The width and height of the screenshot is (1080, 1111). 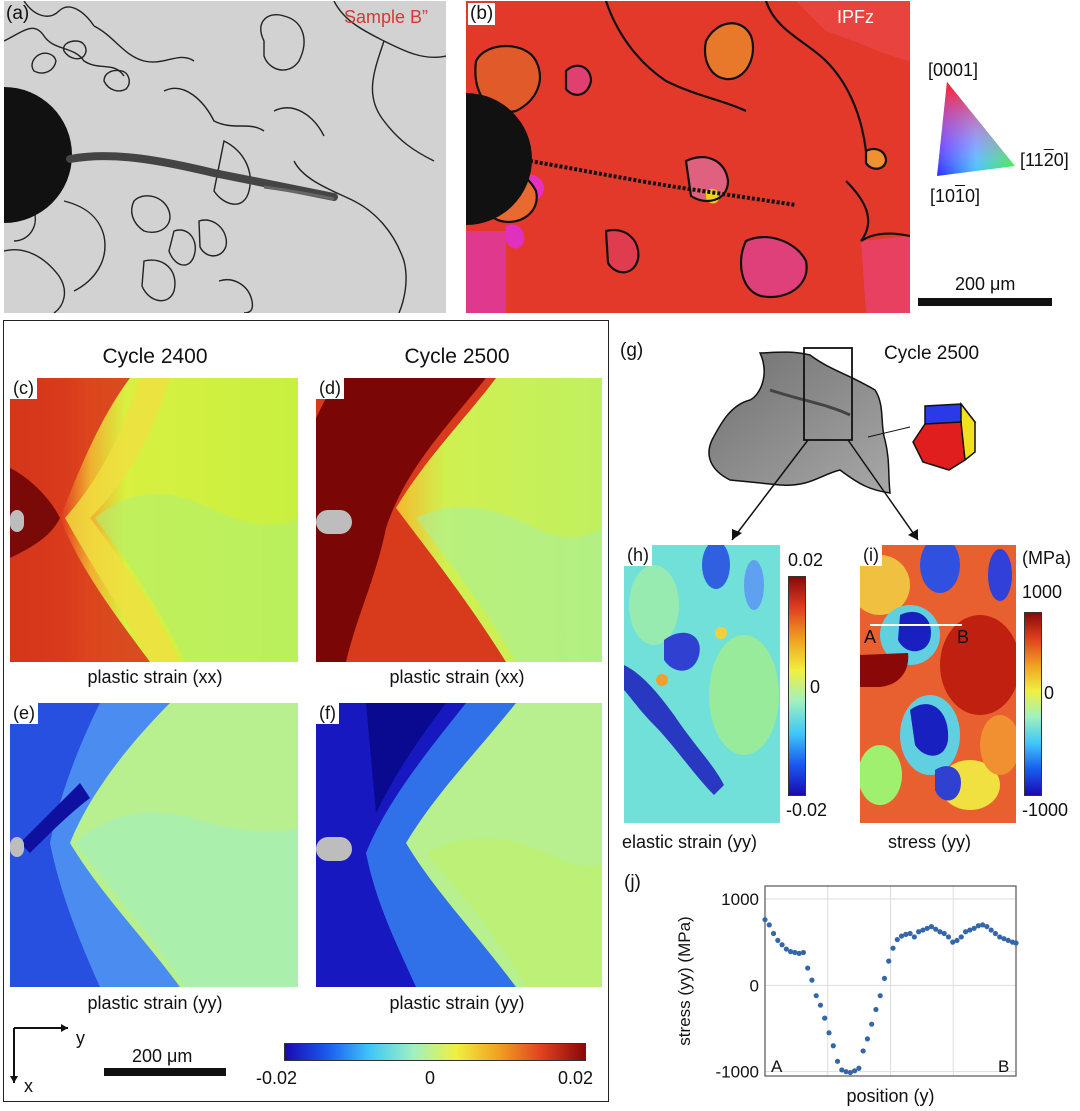 What do you see at coordinates (688, 157) in the screenshot?
I see `panel-b-ipf-map: (b) IPFz` at bounding box center [688, 157].